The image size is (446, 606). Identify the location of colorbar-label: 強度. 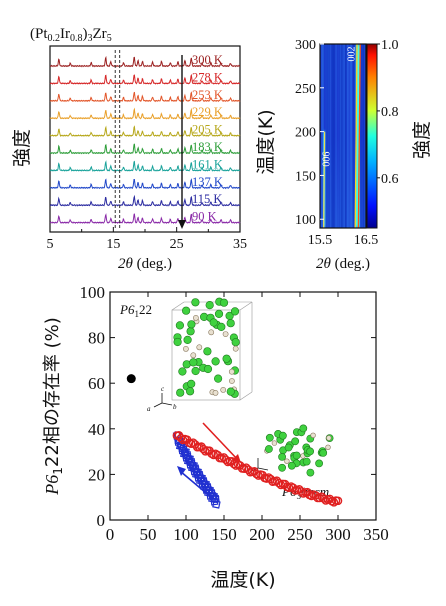
(422, 140).